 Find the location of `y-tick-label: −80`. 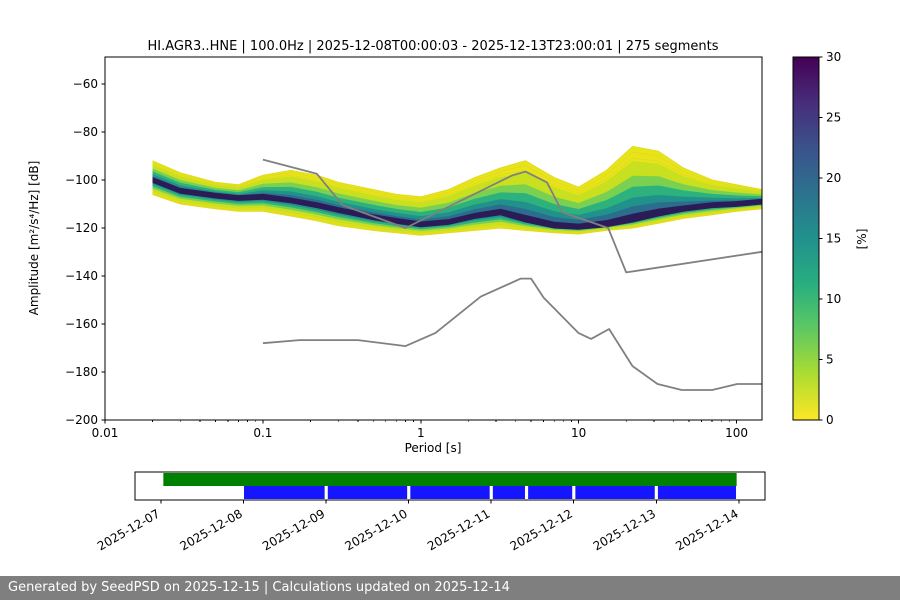

y-tick-label: −80 is located at coordinates (85, 132).